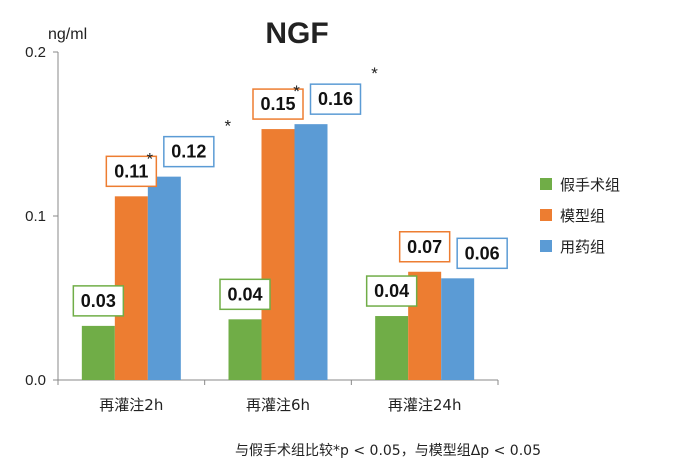  I want to click on data-label: 0.06, so click(482, 253).